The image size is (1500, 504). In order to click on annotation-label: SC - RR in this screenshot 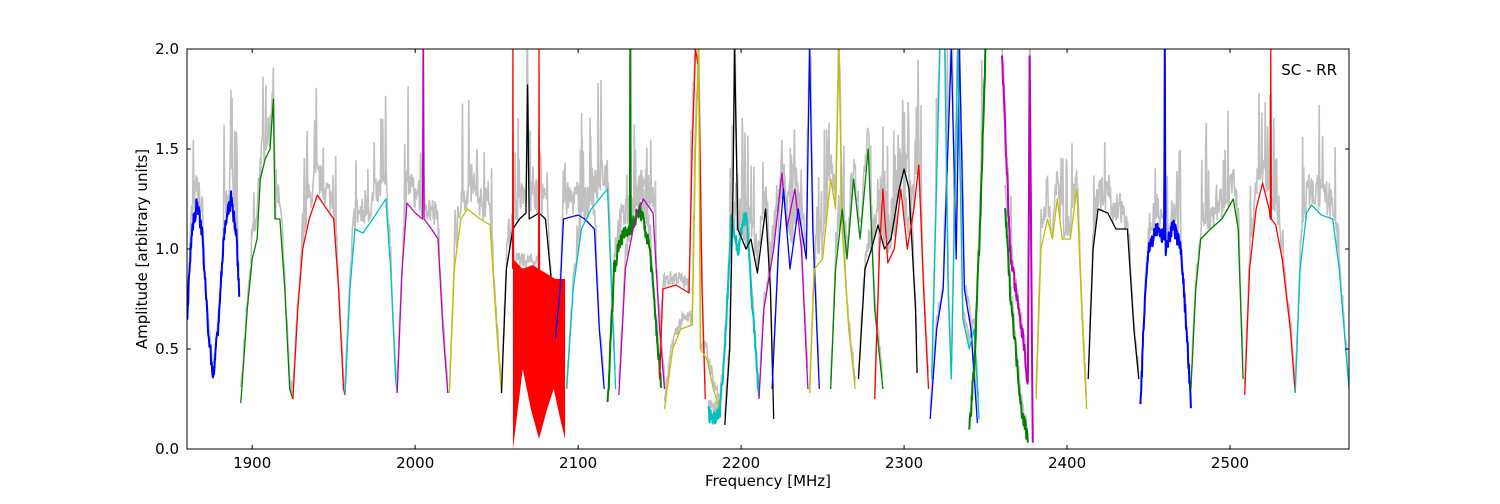, I will do `click(1309, 70)`.